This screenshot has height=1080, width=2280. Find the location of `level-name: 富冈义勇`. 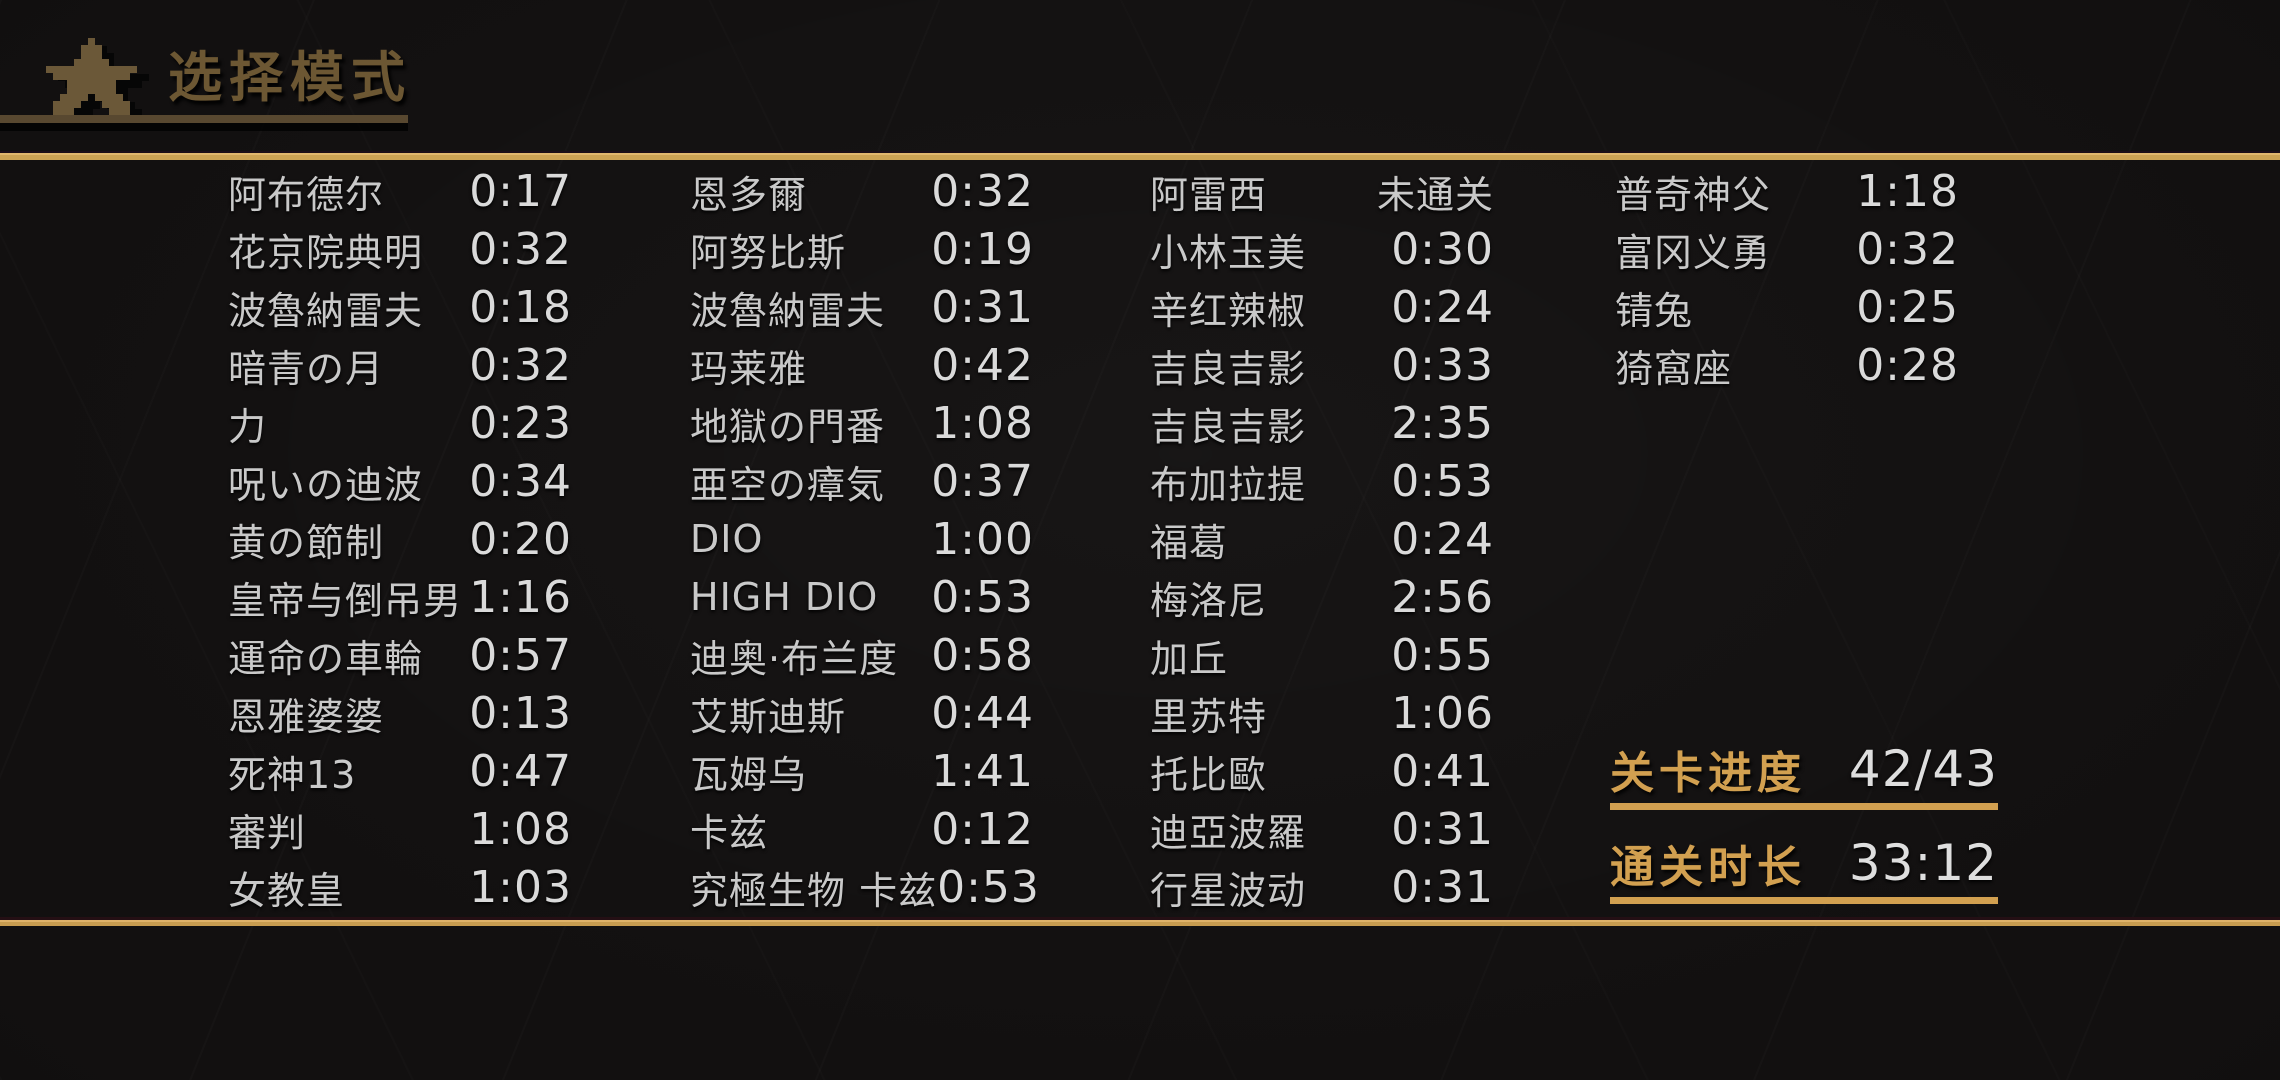

level-name: 富冈义勇 is located at coordinates (1693, 252).